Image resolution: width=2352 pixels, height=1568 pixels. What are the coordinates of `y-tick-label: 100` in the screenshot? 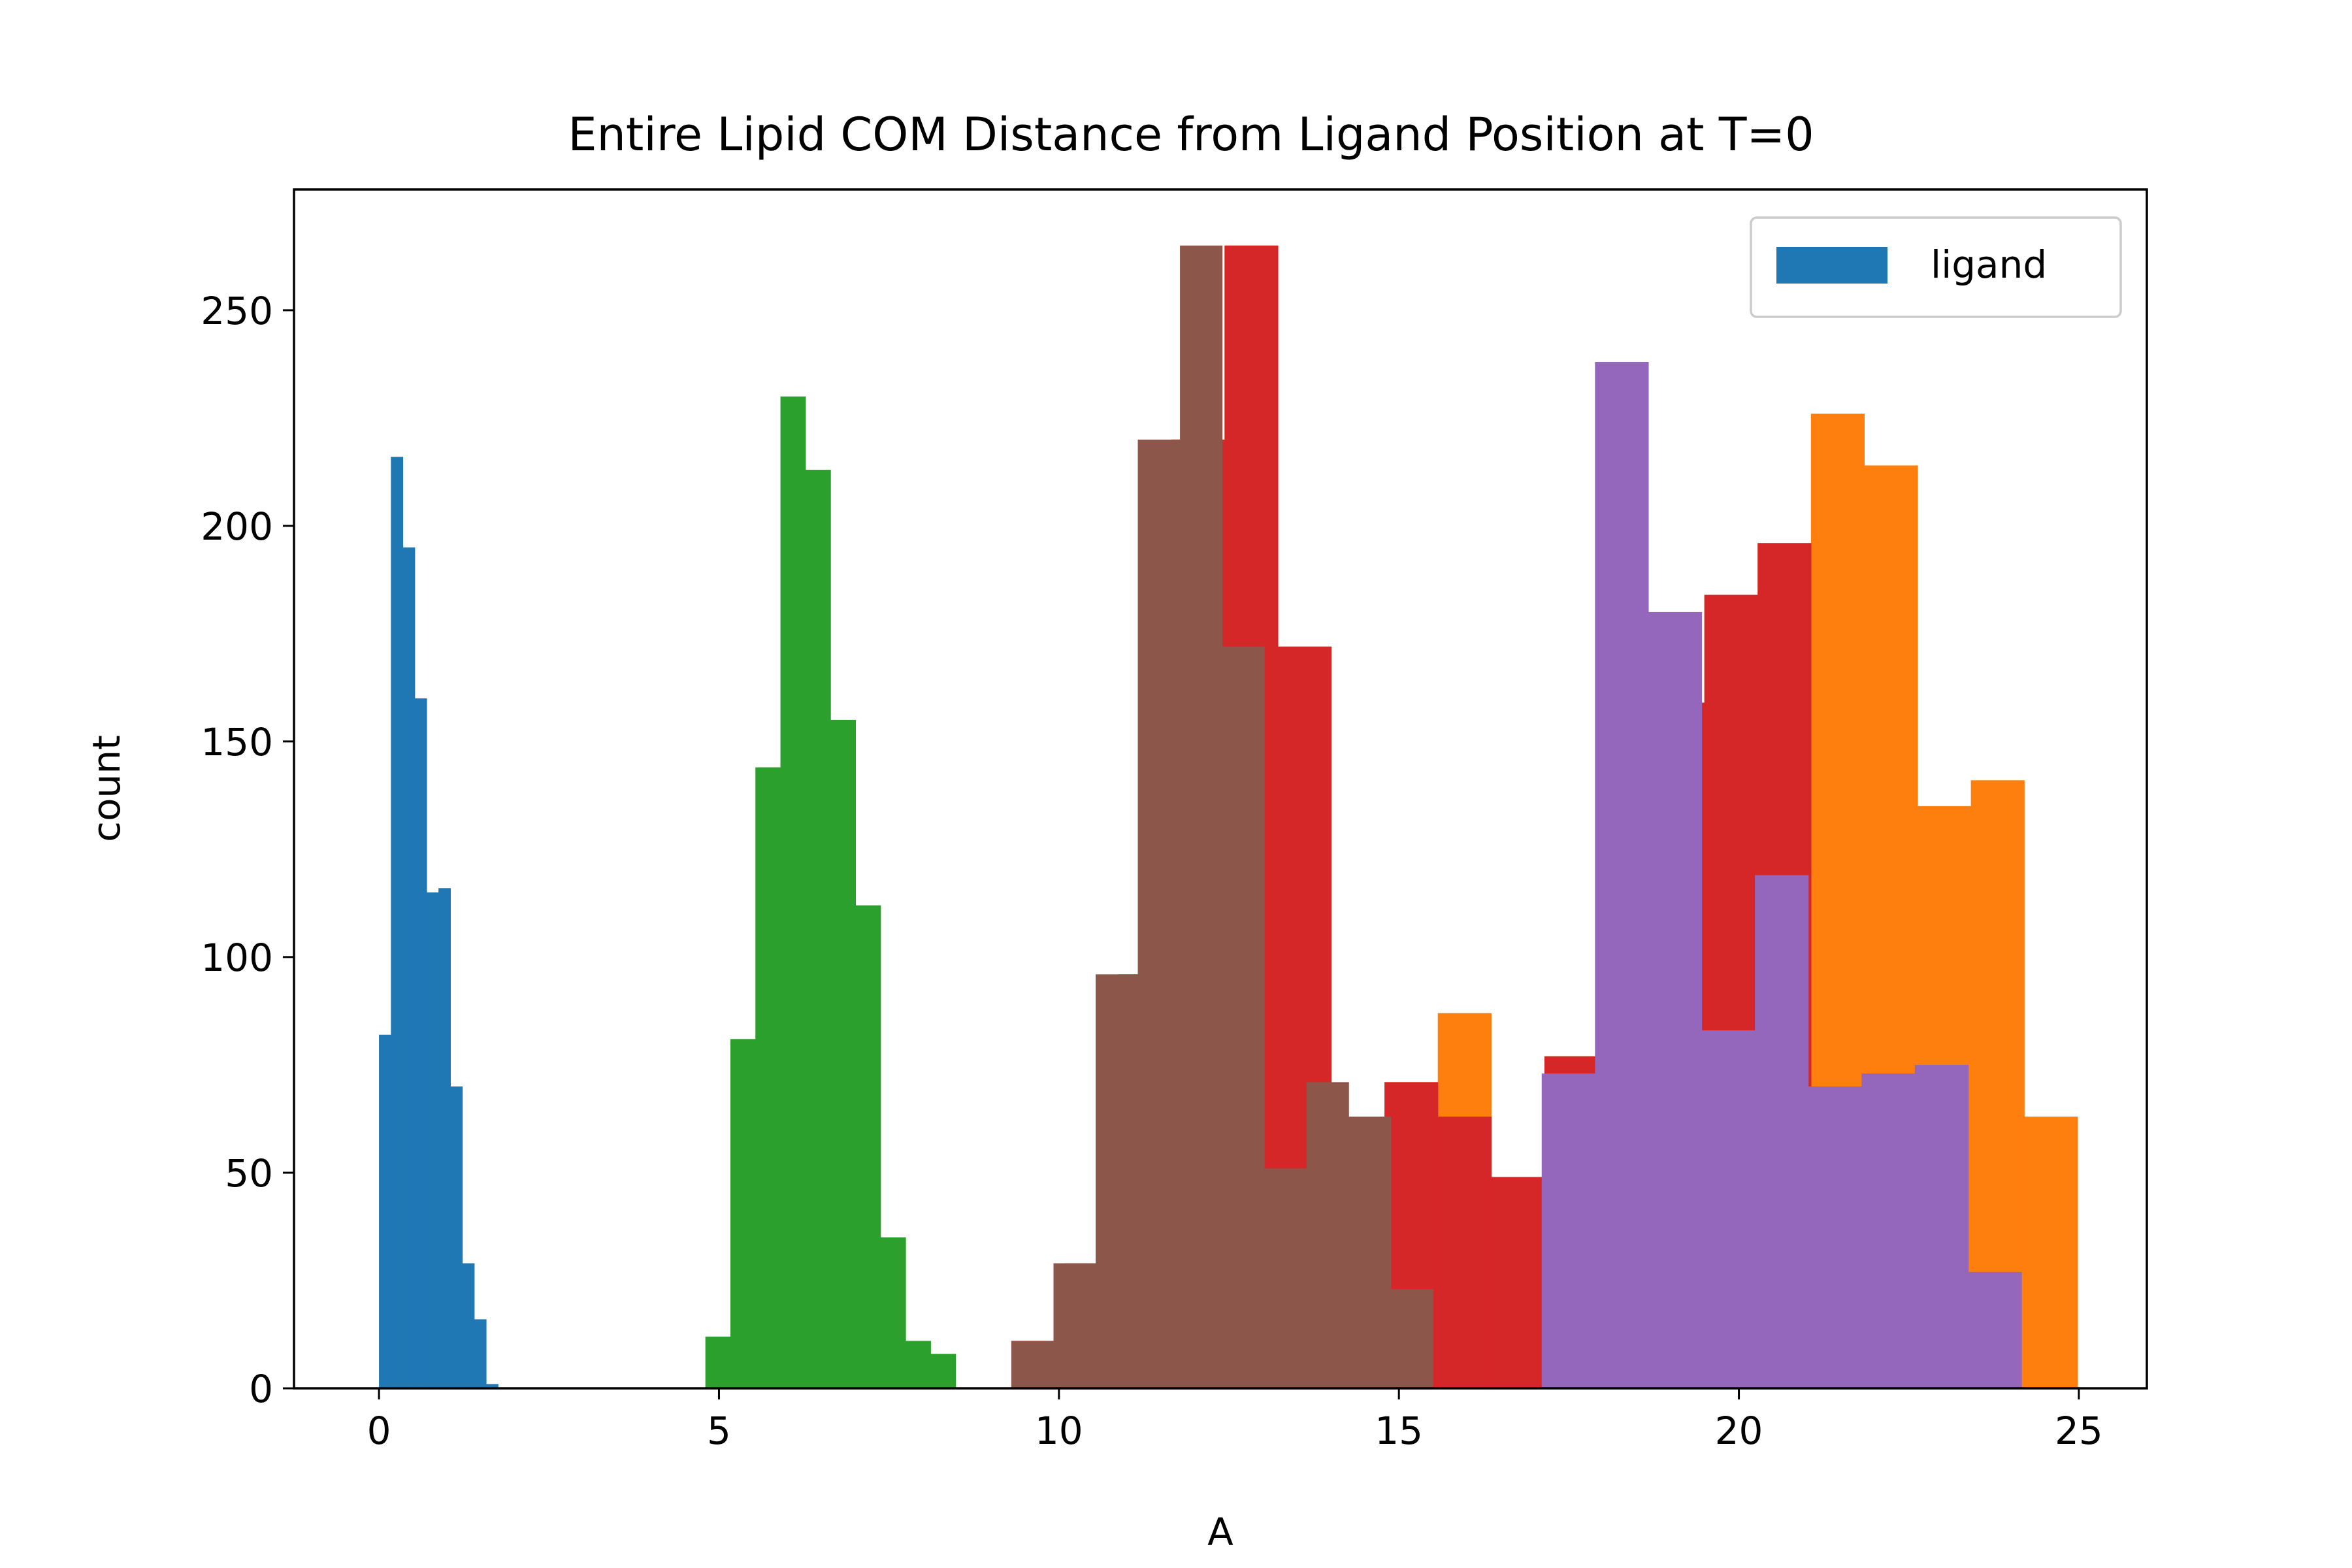 It's located at (237, 958).